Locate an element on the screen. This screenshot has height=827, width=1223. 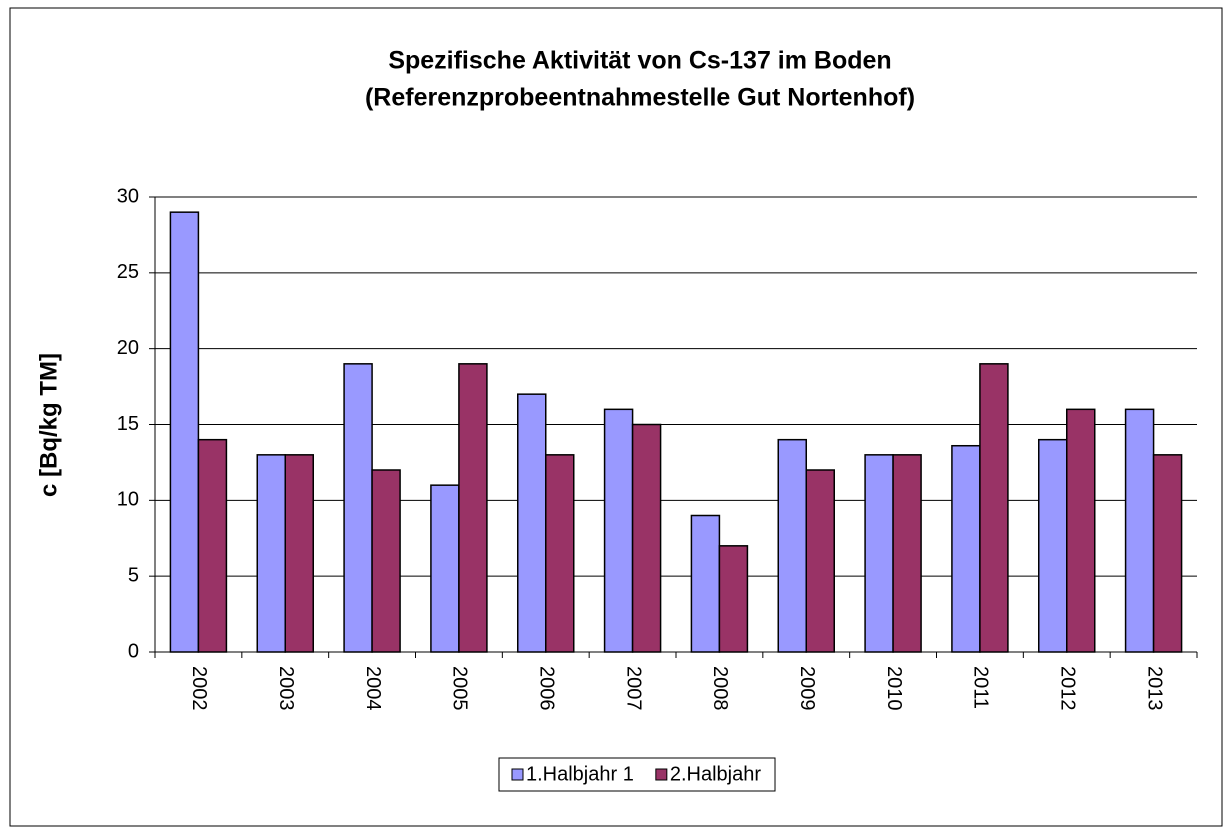
x-tick-label: 2009 is located at coordinates (807, 688).